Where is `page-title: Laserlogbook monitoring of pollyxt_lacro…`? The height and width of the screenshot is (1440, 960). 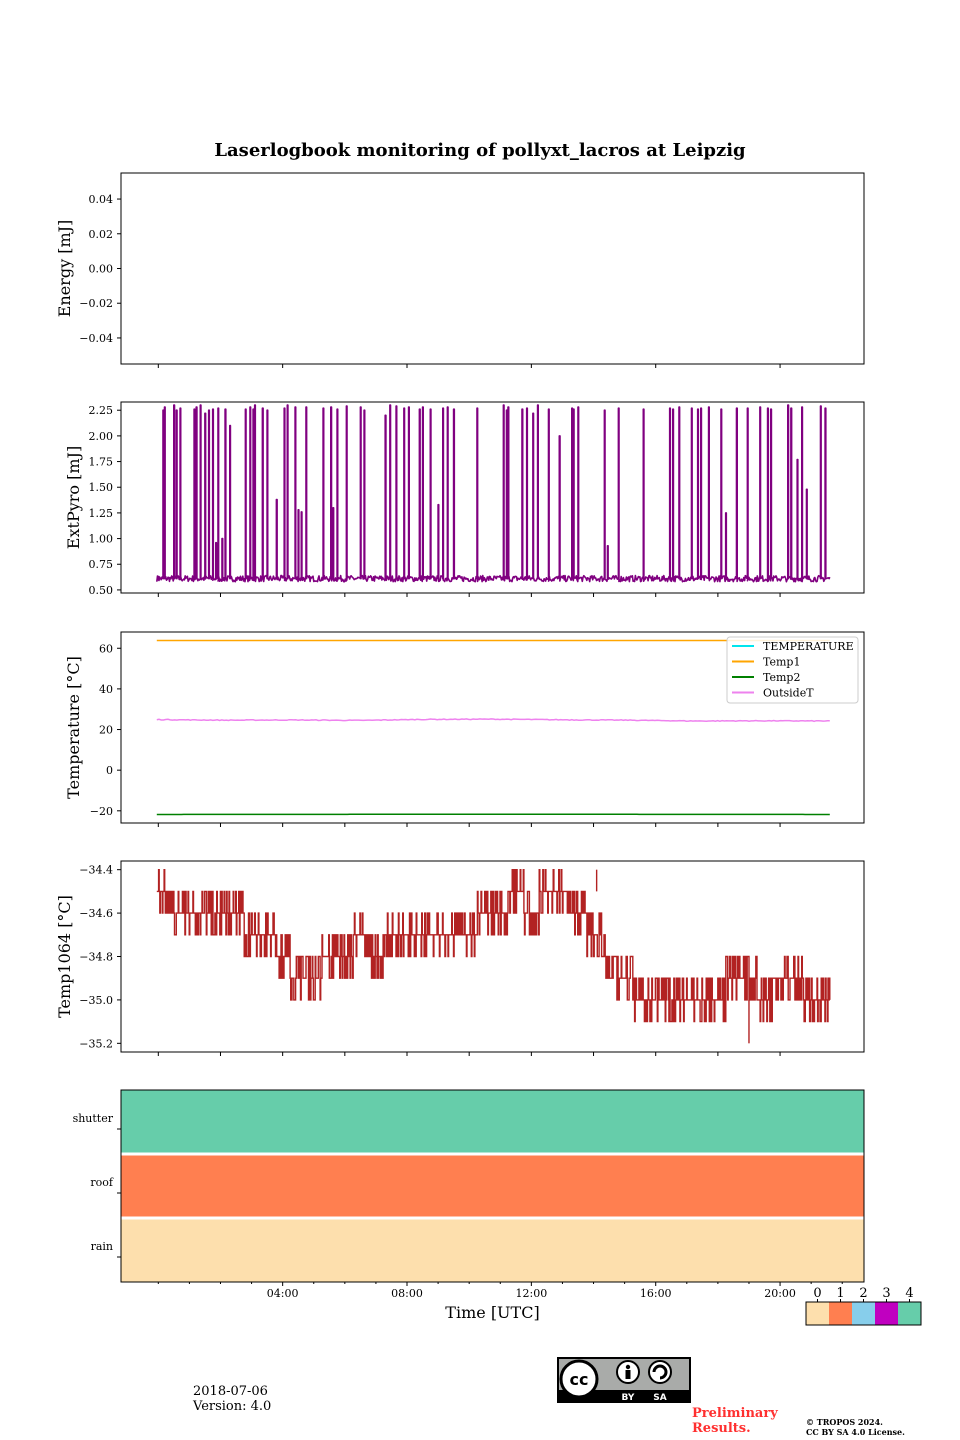
page-title: Laserlogbook monitoring of pollyxt_lacro… is located at coordinates (480, 150).